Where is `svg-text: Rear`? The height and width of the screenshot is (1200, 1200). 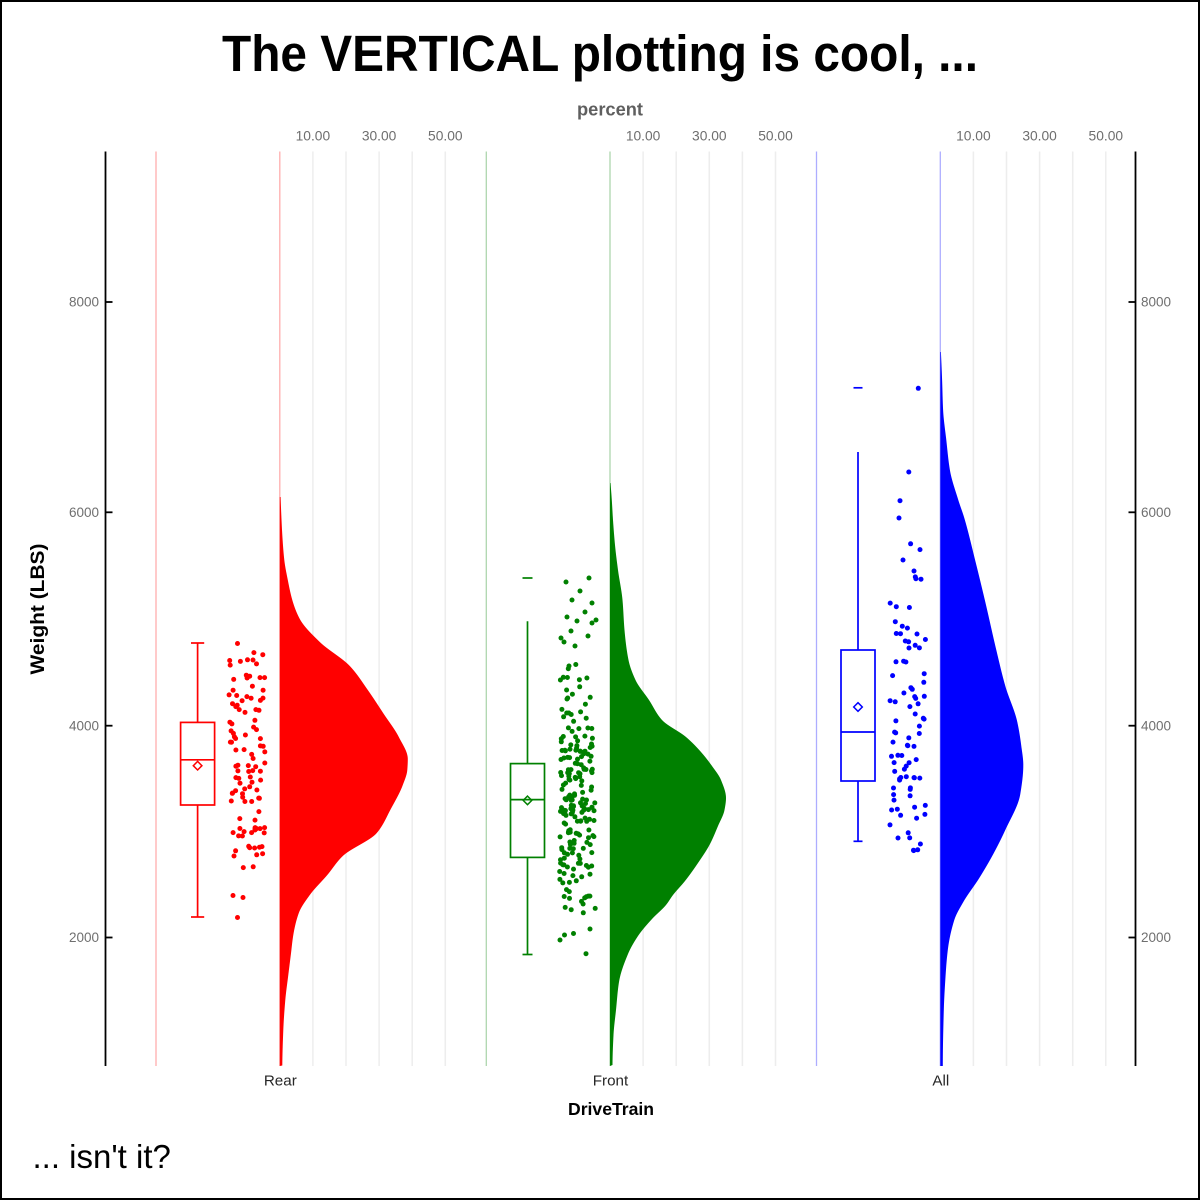 svg-text: Rear is located at coordinates (280, 1081).